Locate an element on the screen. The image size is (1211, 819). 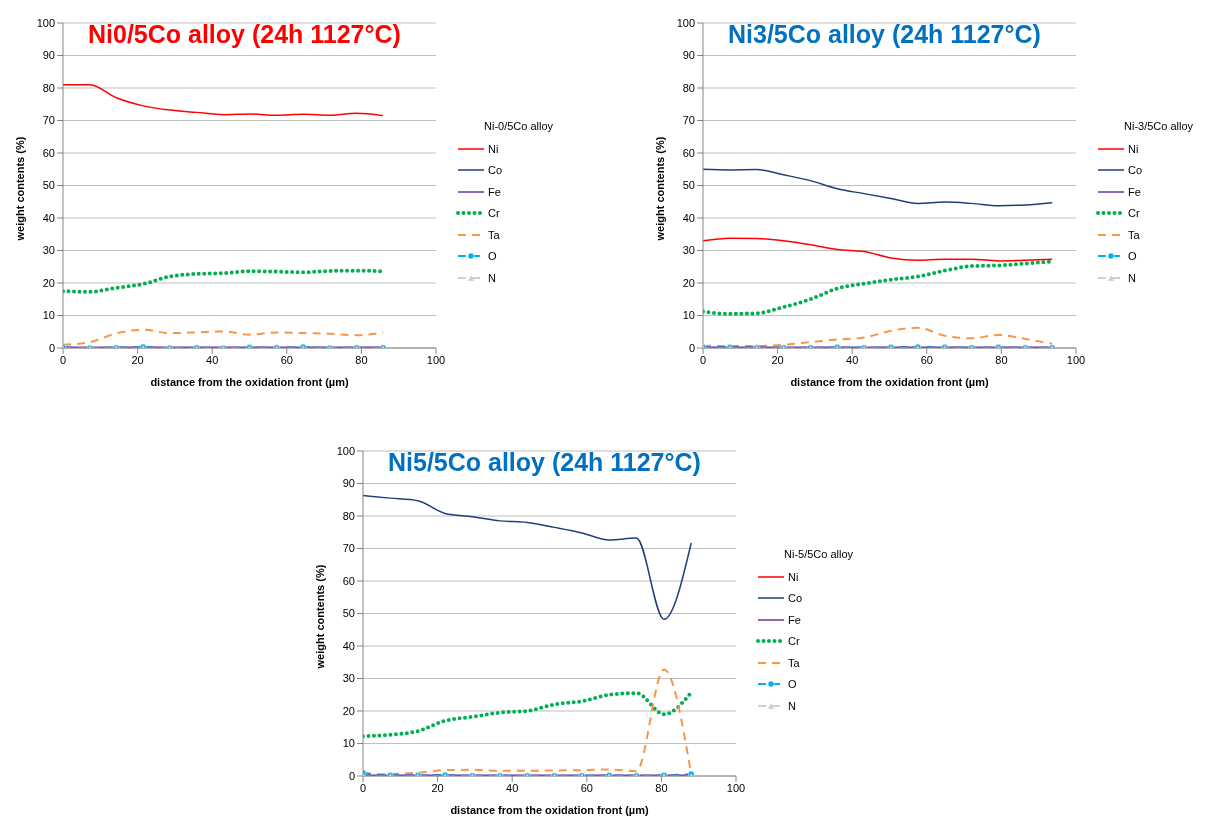
legend-title: Ni-0/5Co alloy is located at coordinates (519, 126).